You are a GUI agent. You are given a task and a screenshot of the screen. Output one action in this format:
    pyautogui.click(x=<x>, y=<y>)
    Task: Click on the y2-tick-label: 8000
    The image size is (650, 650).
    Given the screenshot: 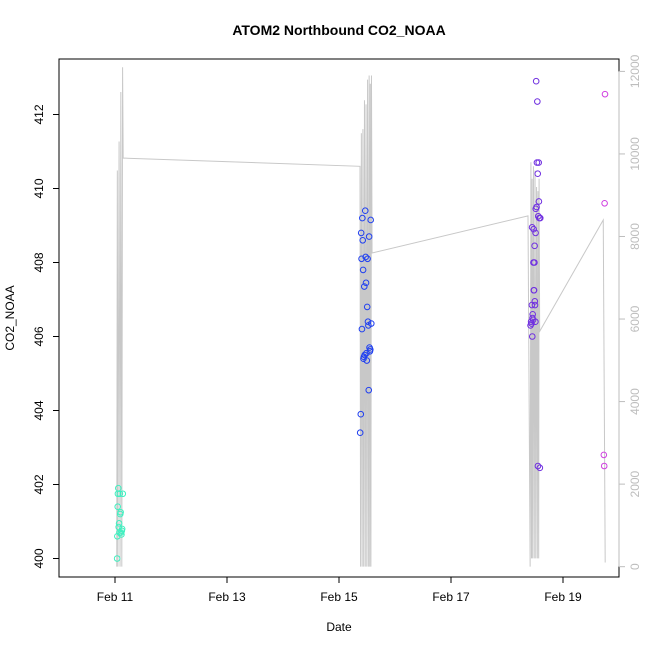 What is the action you would take?
    pyautogui.click(x=635, y=236)
    